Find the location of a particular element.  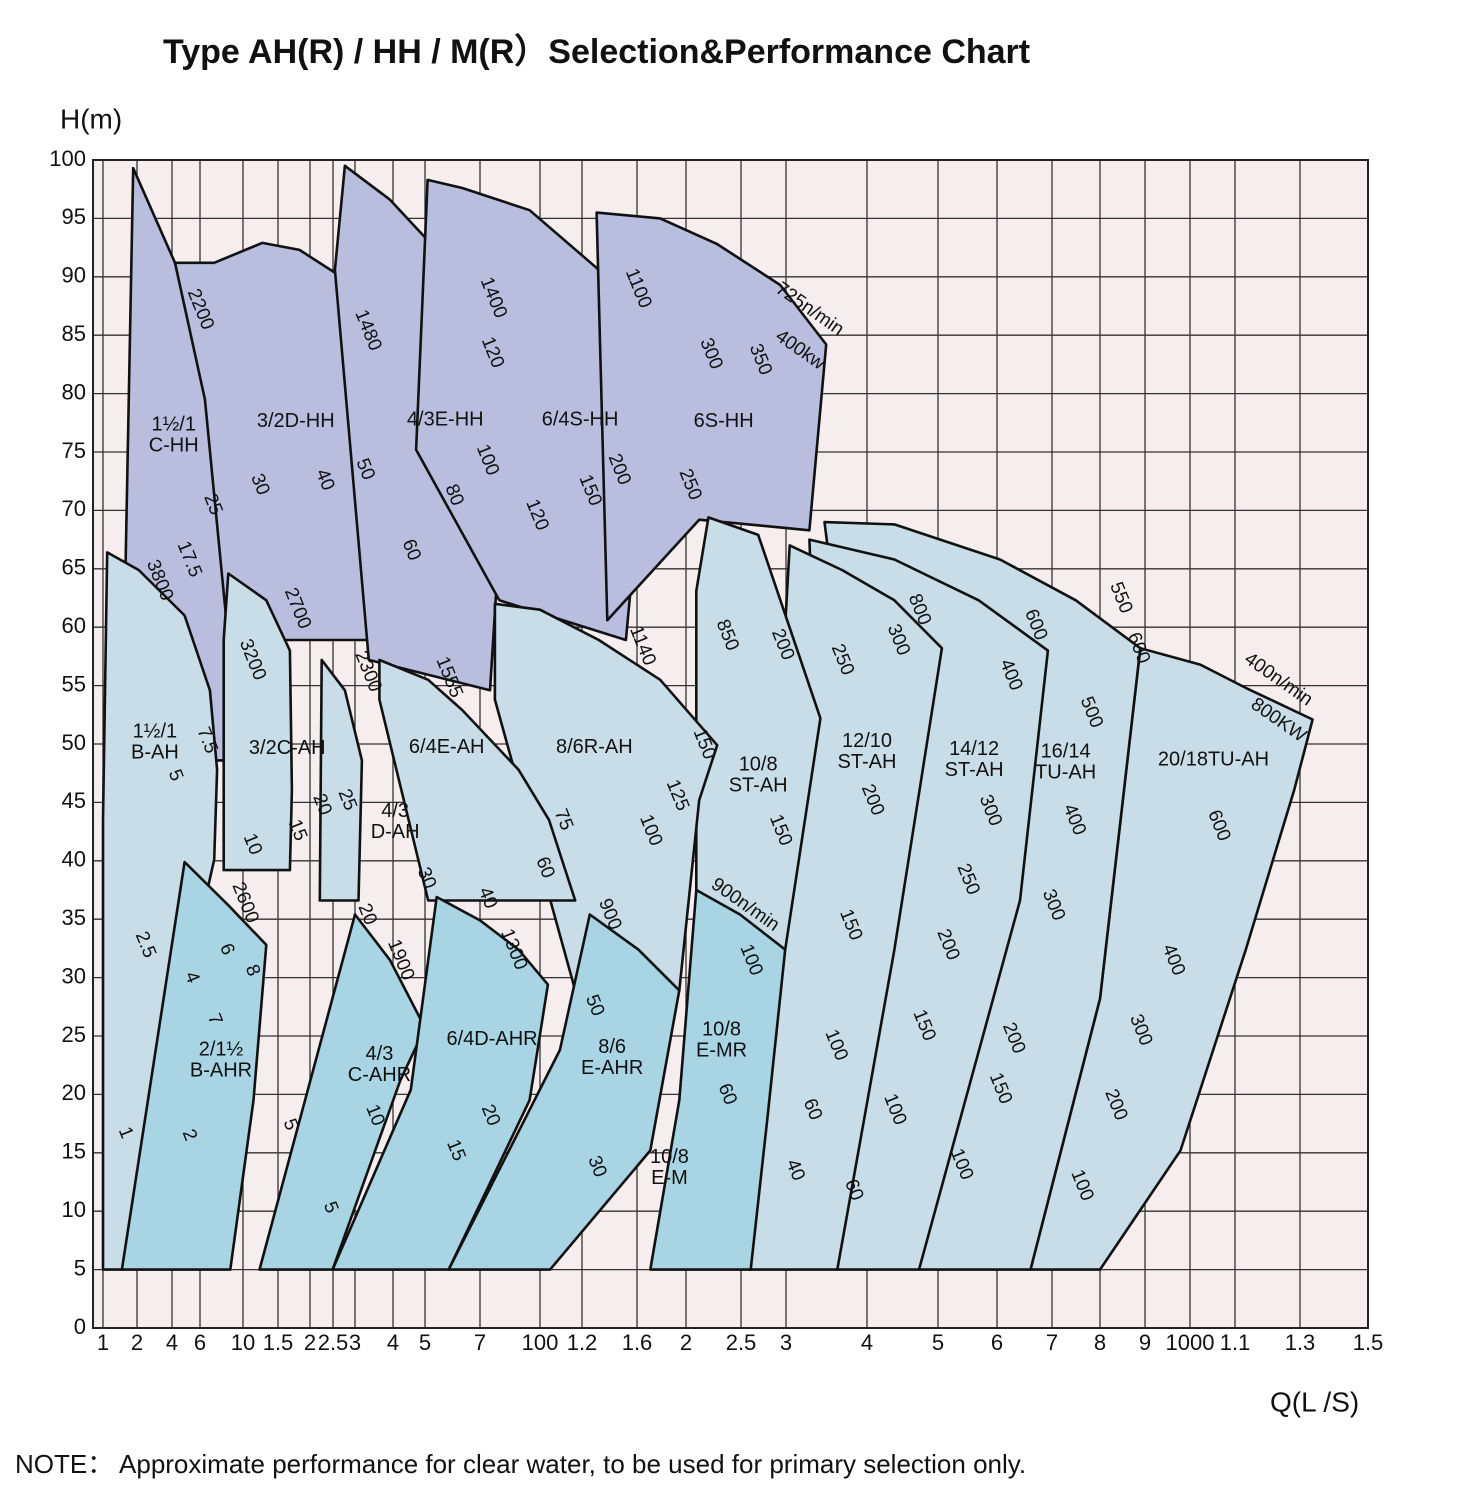

region-label: 3/2C-AH is located at coordinates (287, 748).